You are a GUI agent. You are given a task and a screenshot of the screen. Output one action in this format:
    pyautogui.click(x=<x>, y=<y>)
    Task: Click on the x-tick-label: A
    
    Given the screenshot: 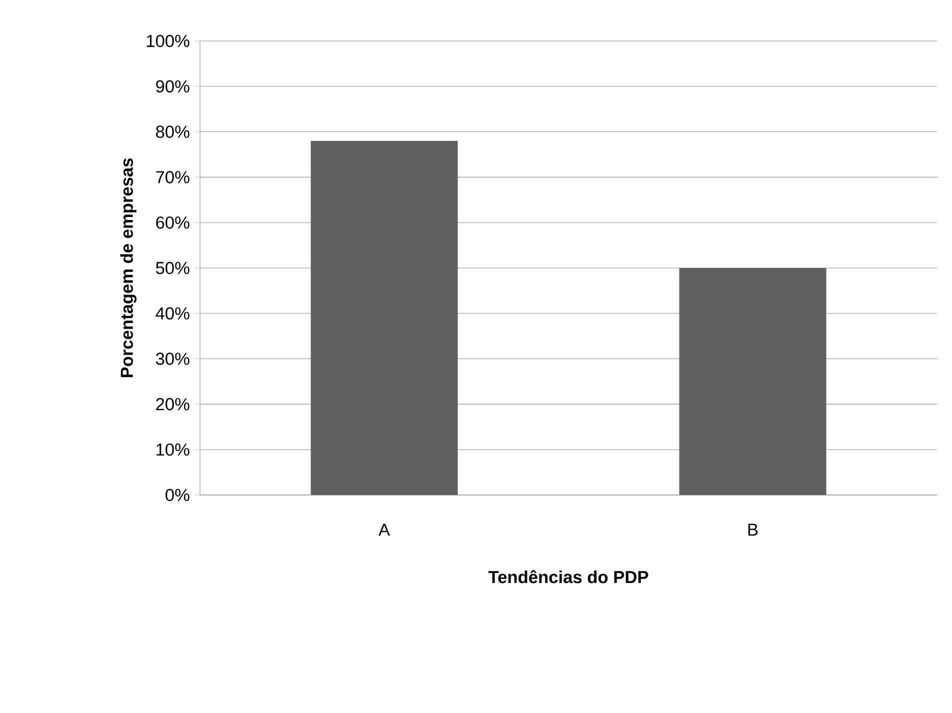 What is the action you would take?
    pyautogui.click(x=384, y=530)
    